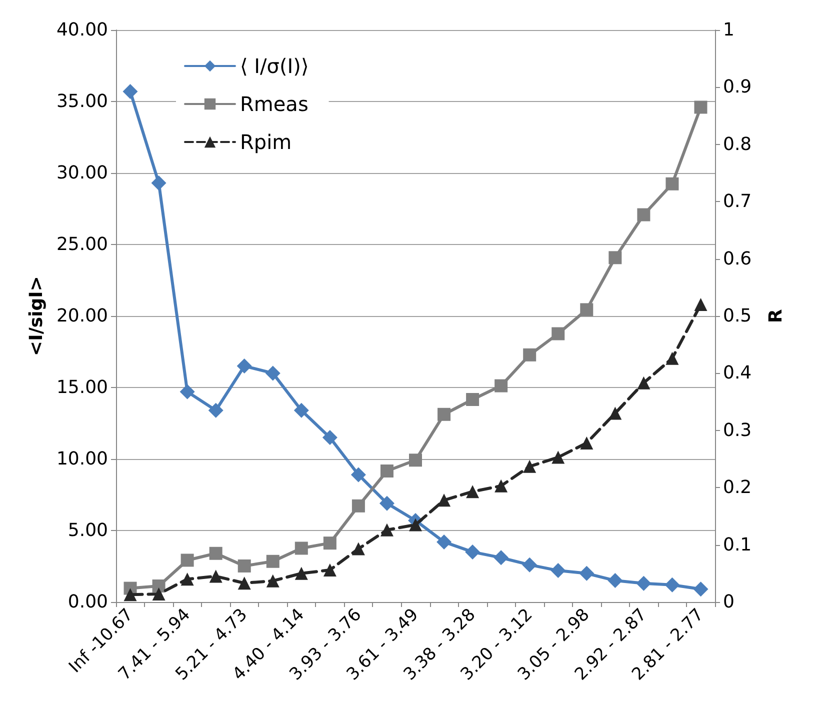  I want to click on y2-tick-label: 0.9, so click(737, 87).